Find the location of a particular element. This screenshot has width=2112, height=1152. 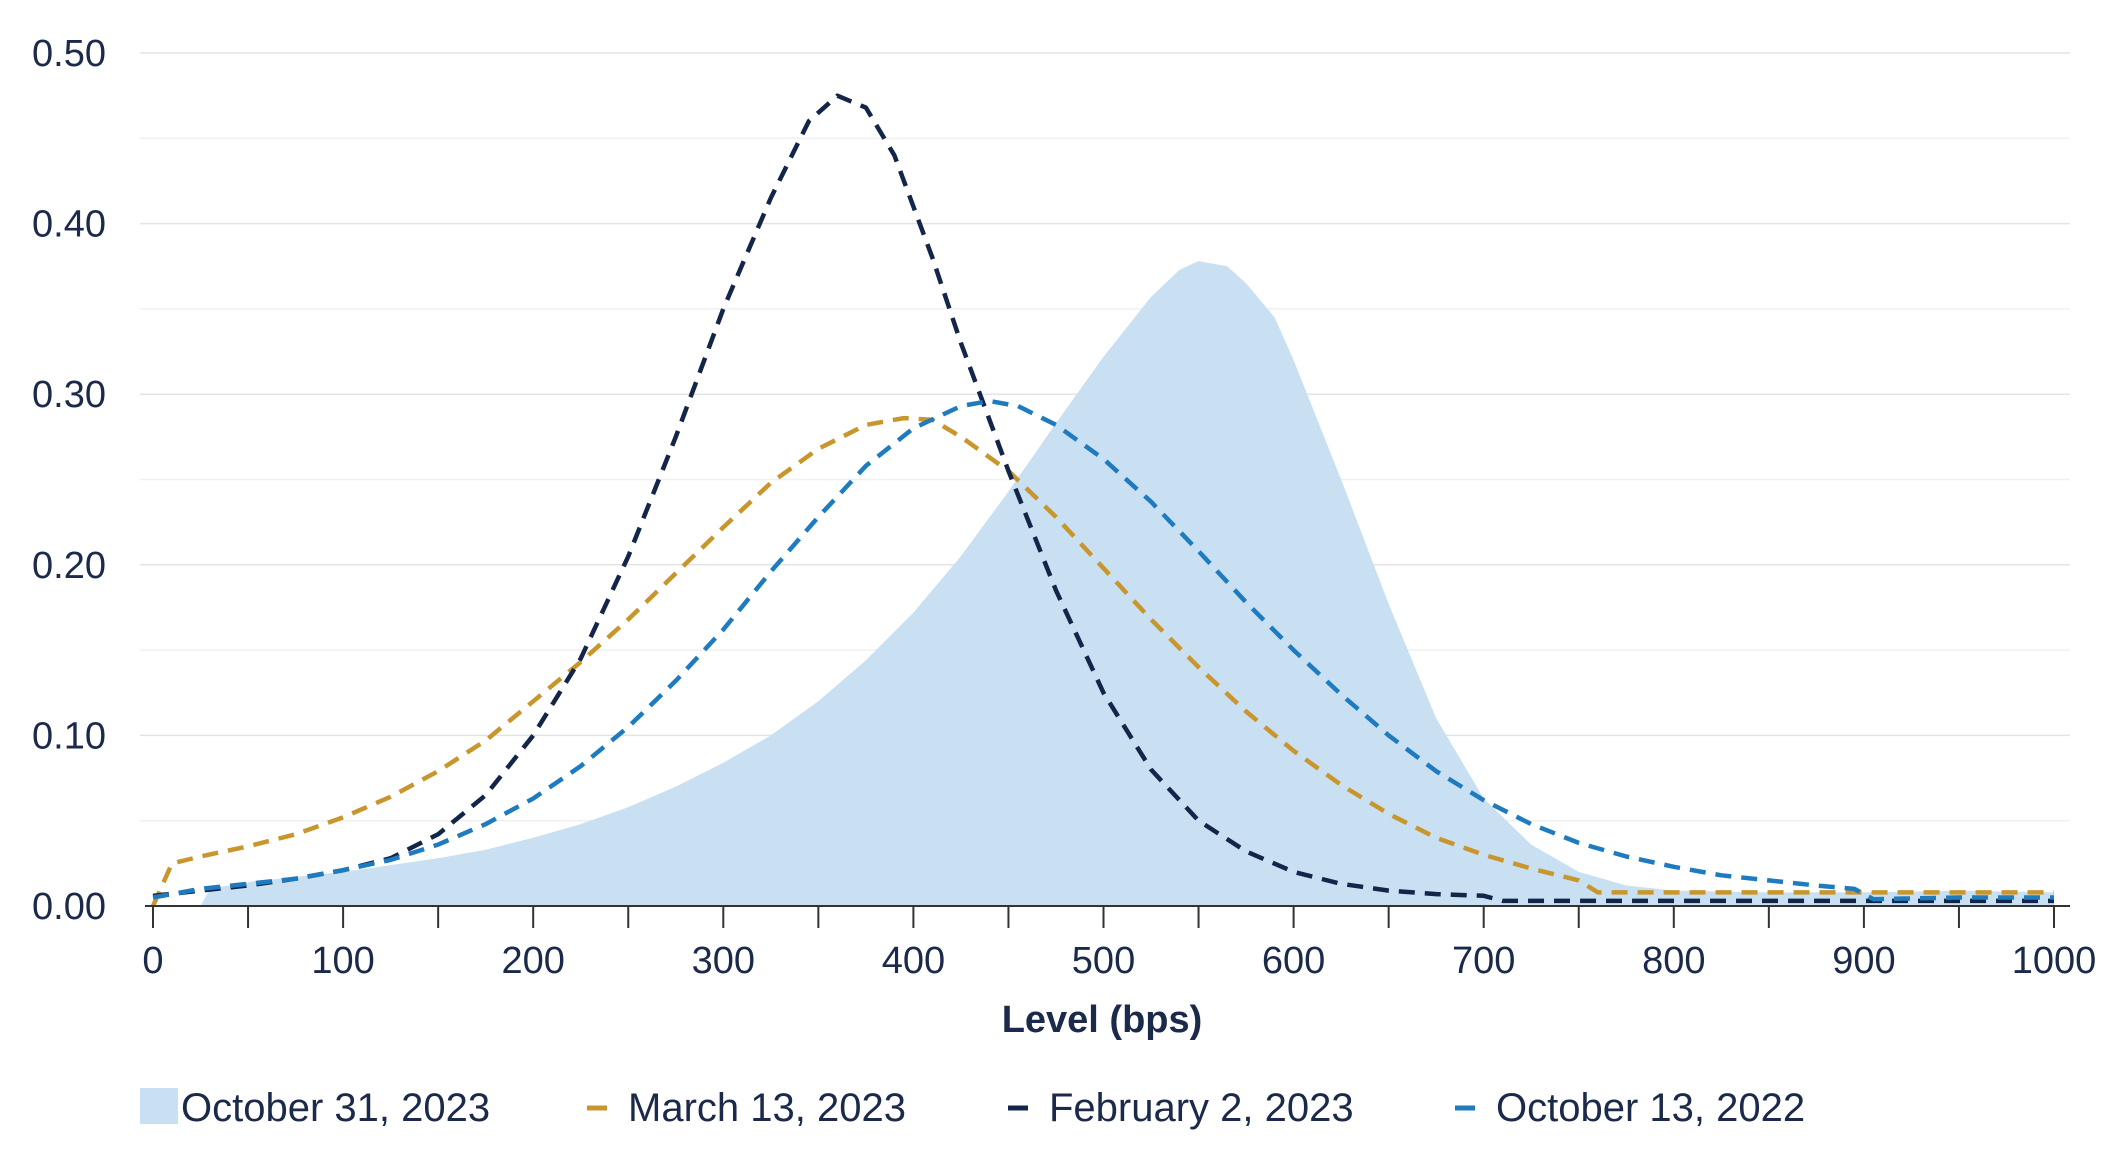

y-tick-label: 0.10 is located at coordinates (69, 736).